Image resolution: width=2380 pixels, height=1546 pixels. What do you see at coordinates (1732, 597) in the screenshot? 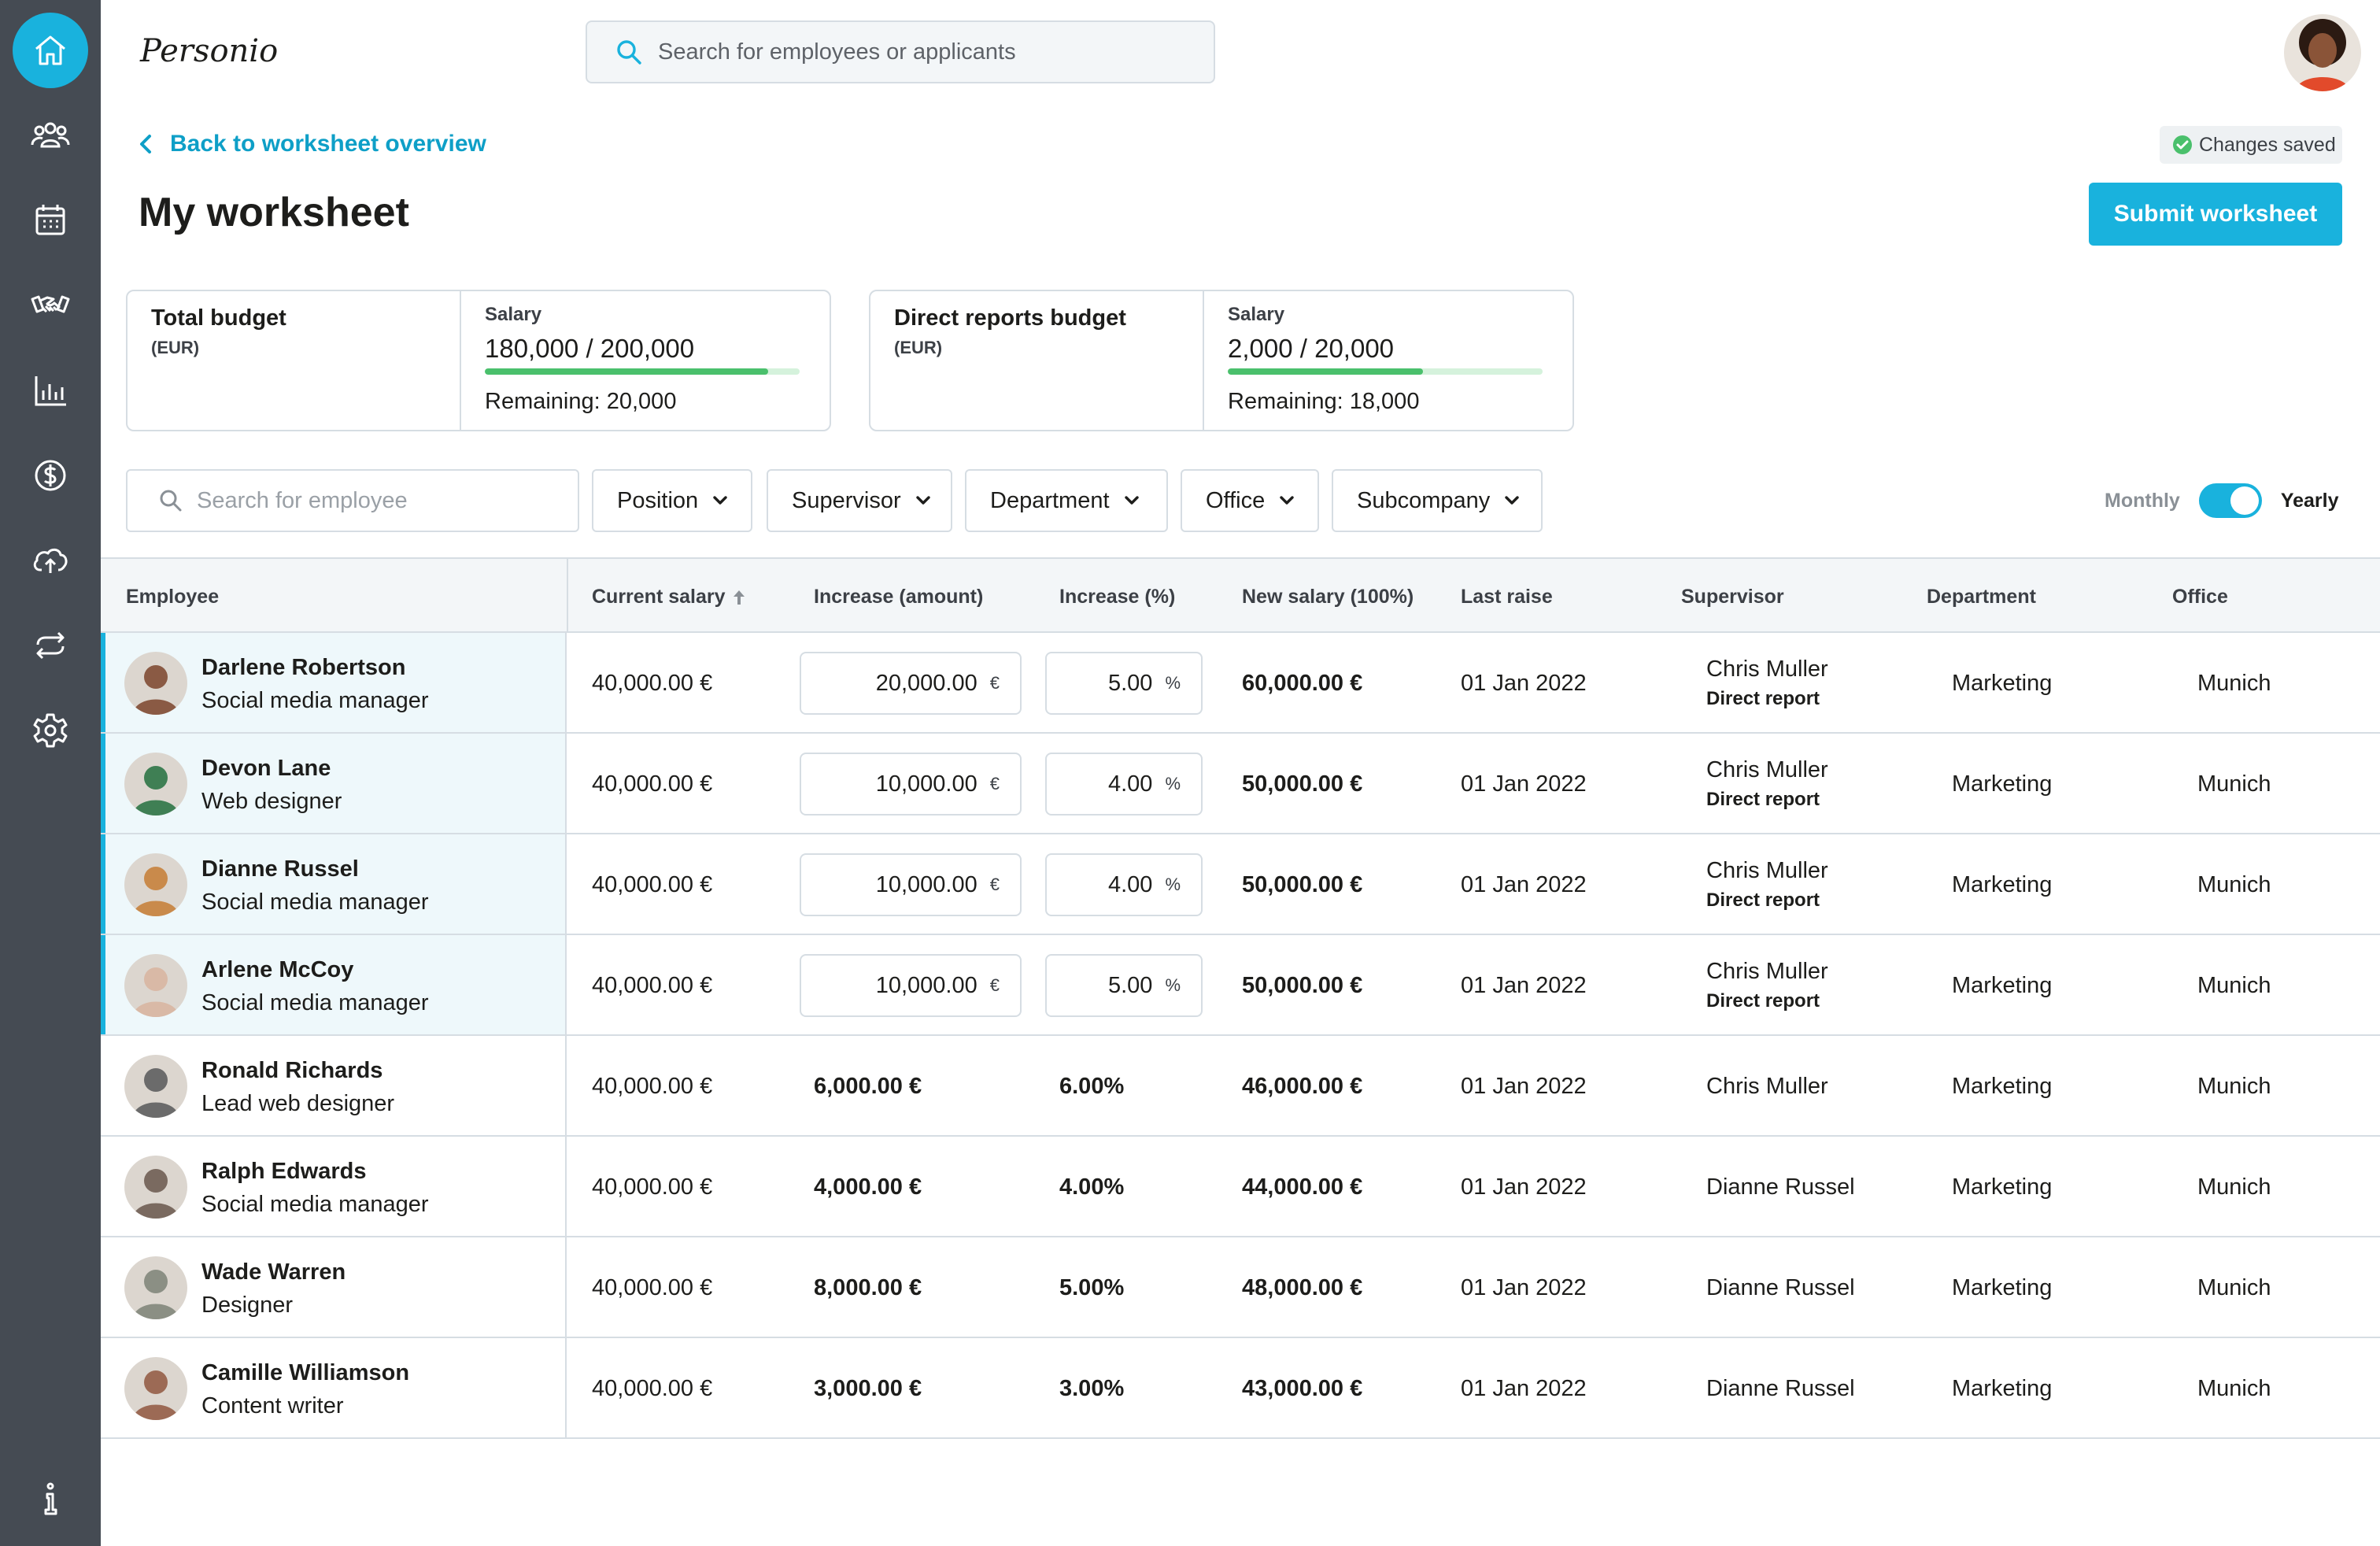
I see `col-supervisor: Supervisor` at bounding box center [1732, 597].